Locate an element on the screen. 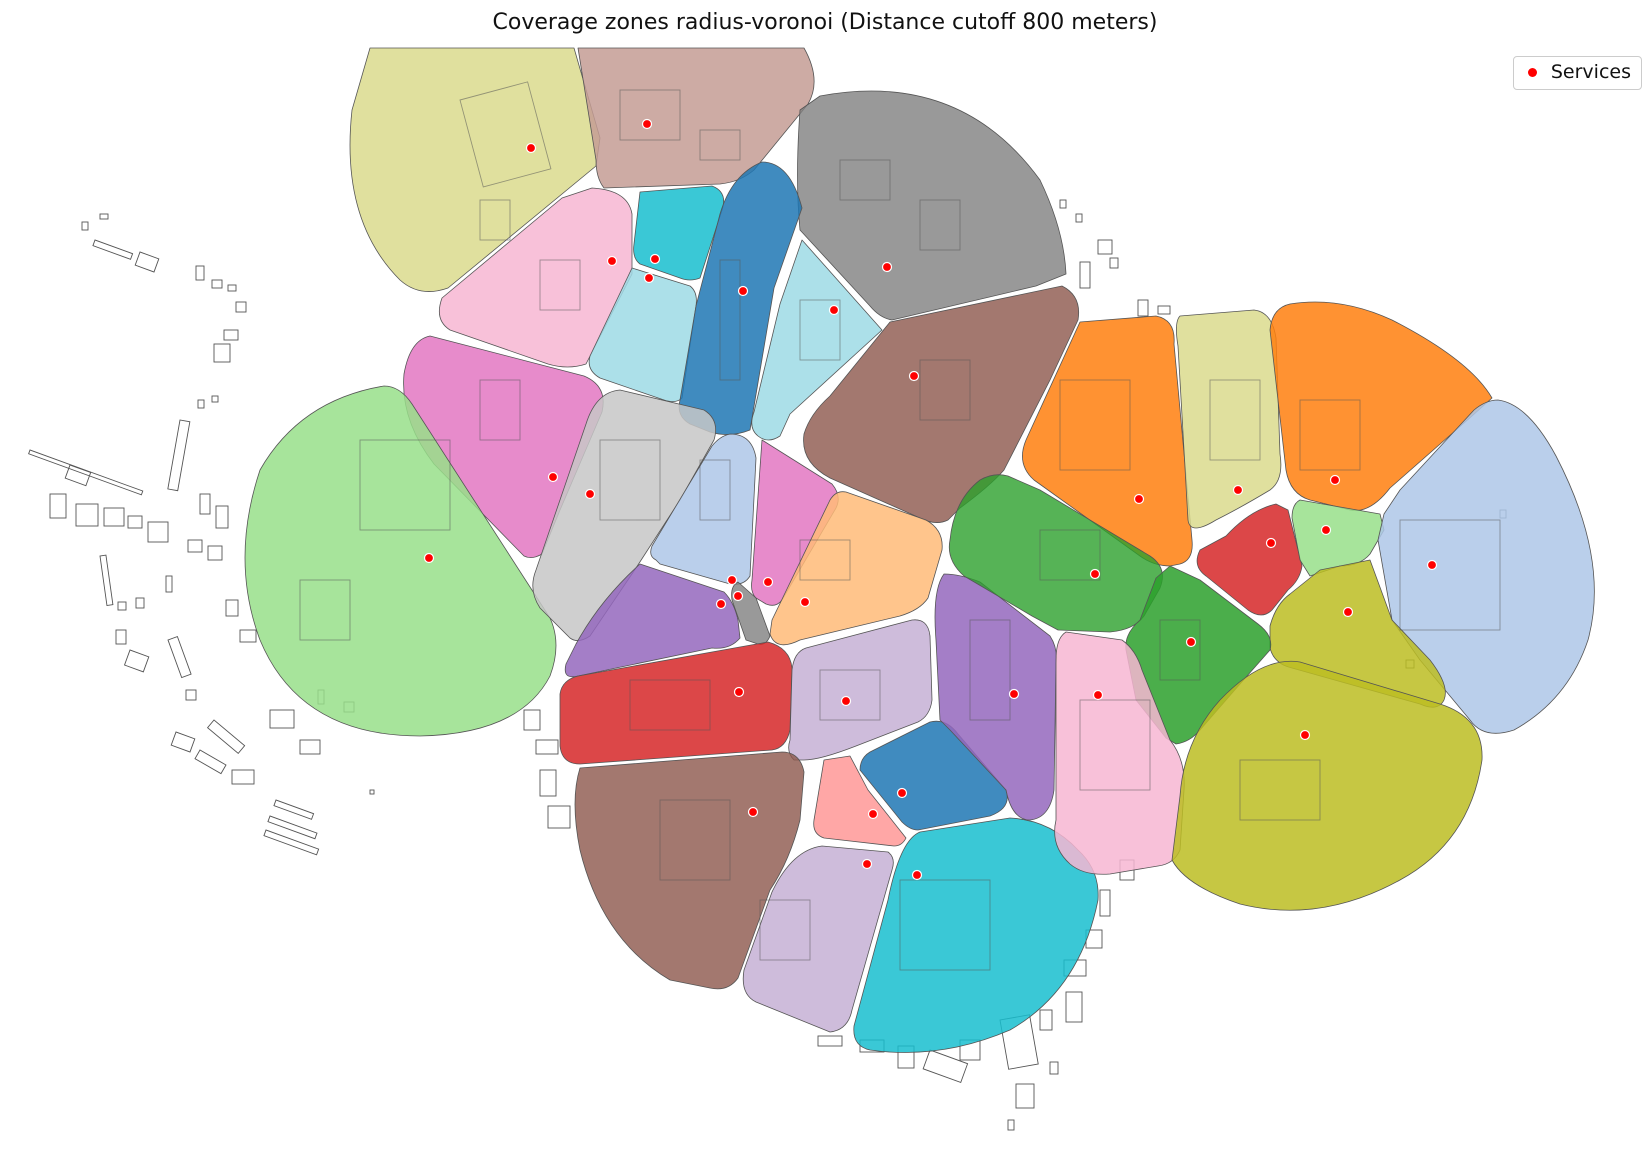 Image resolution: width=1650 pixels, height=1151 pixels. zone-lightcyan-north is located at coordinates (817, 340).